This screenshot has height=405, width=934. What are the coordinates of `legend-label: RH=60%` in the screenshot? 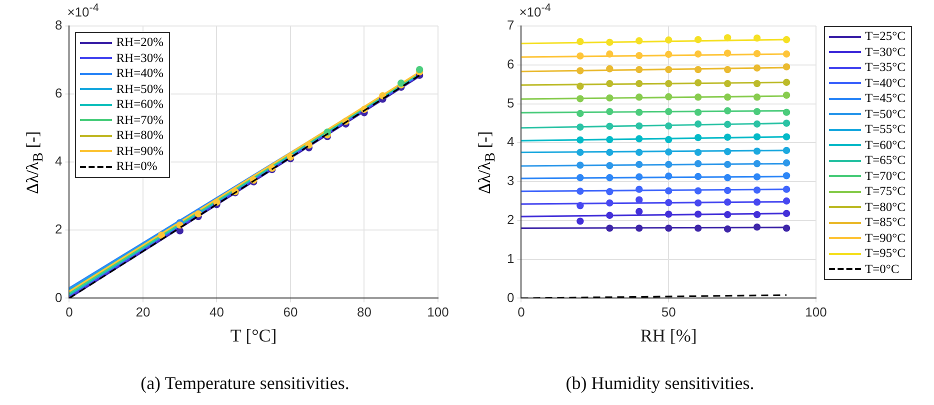 It's located at (140, 104).